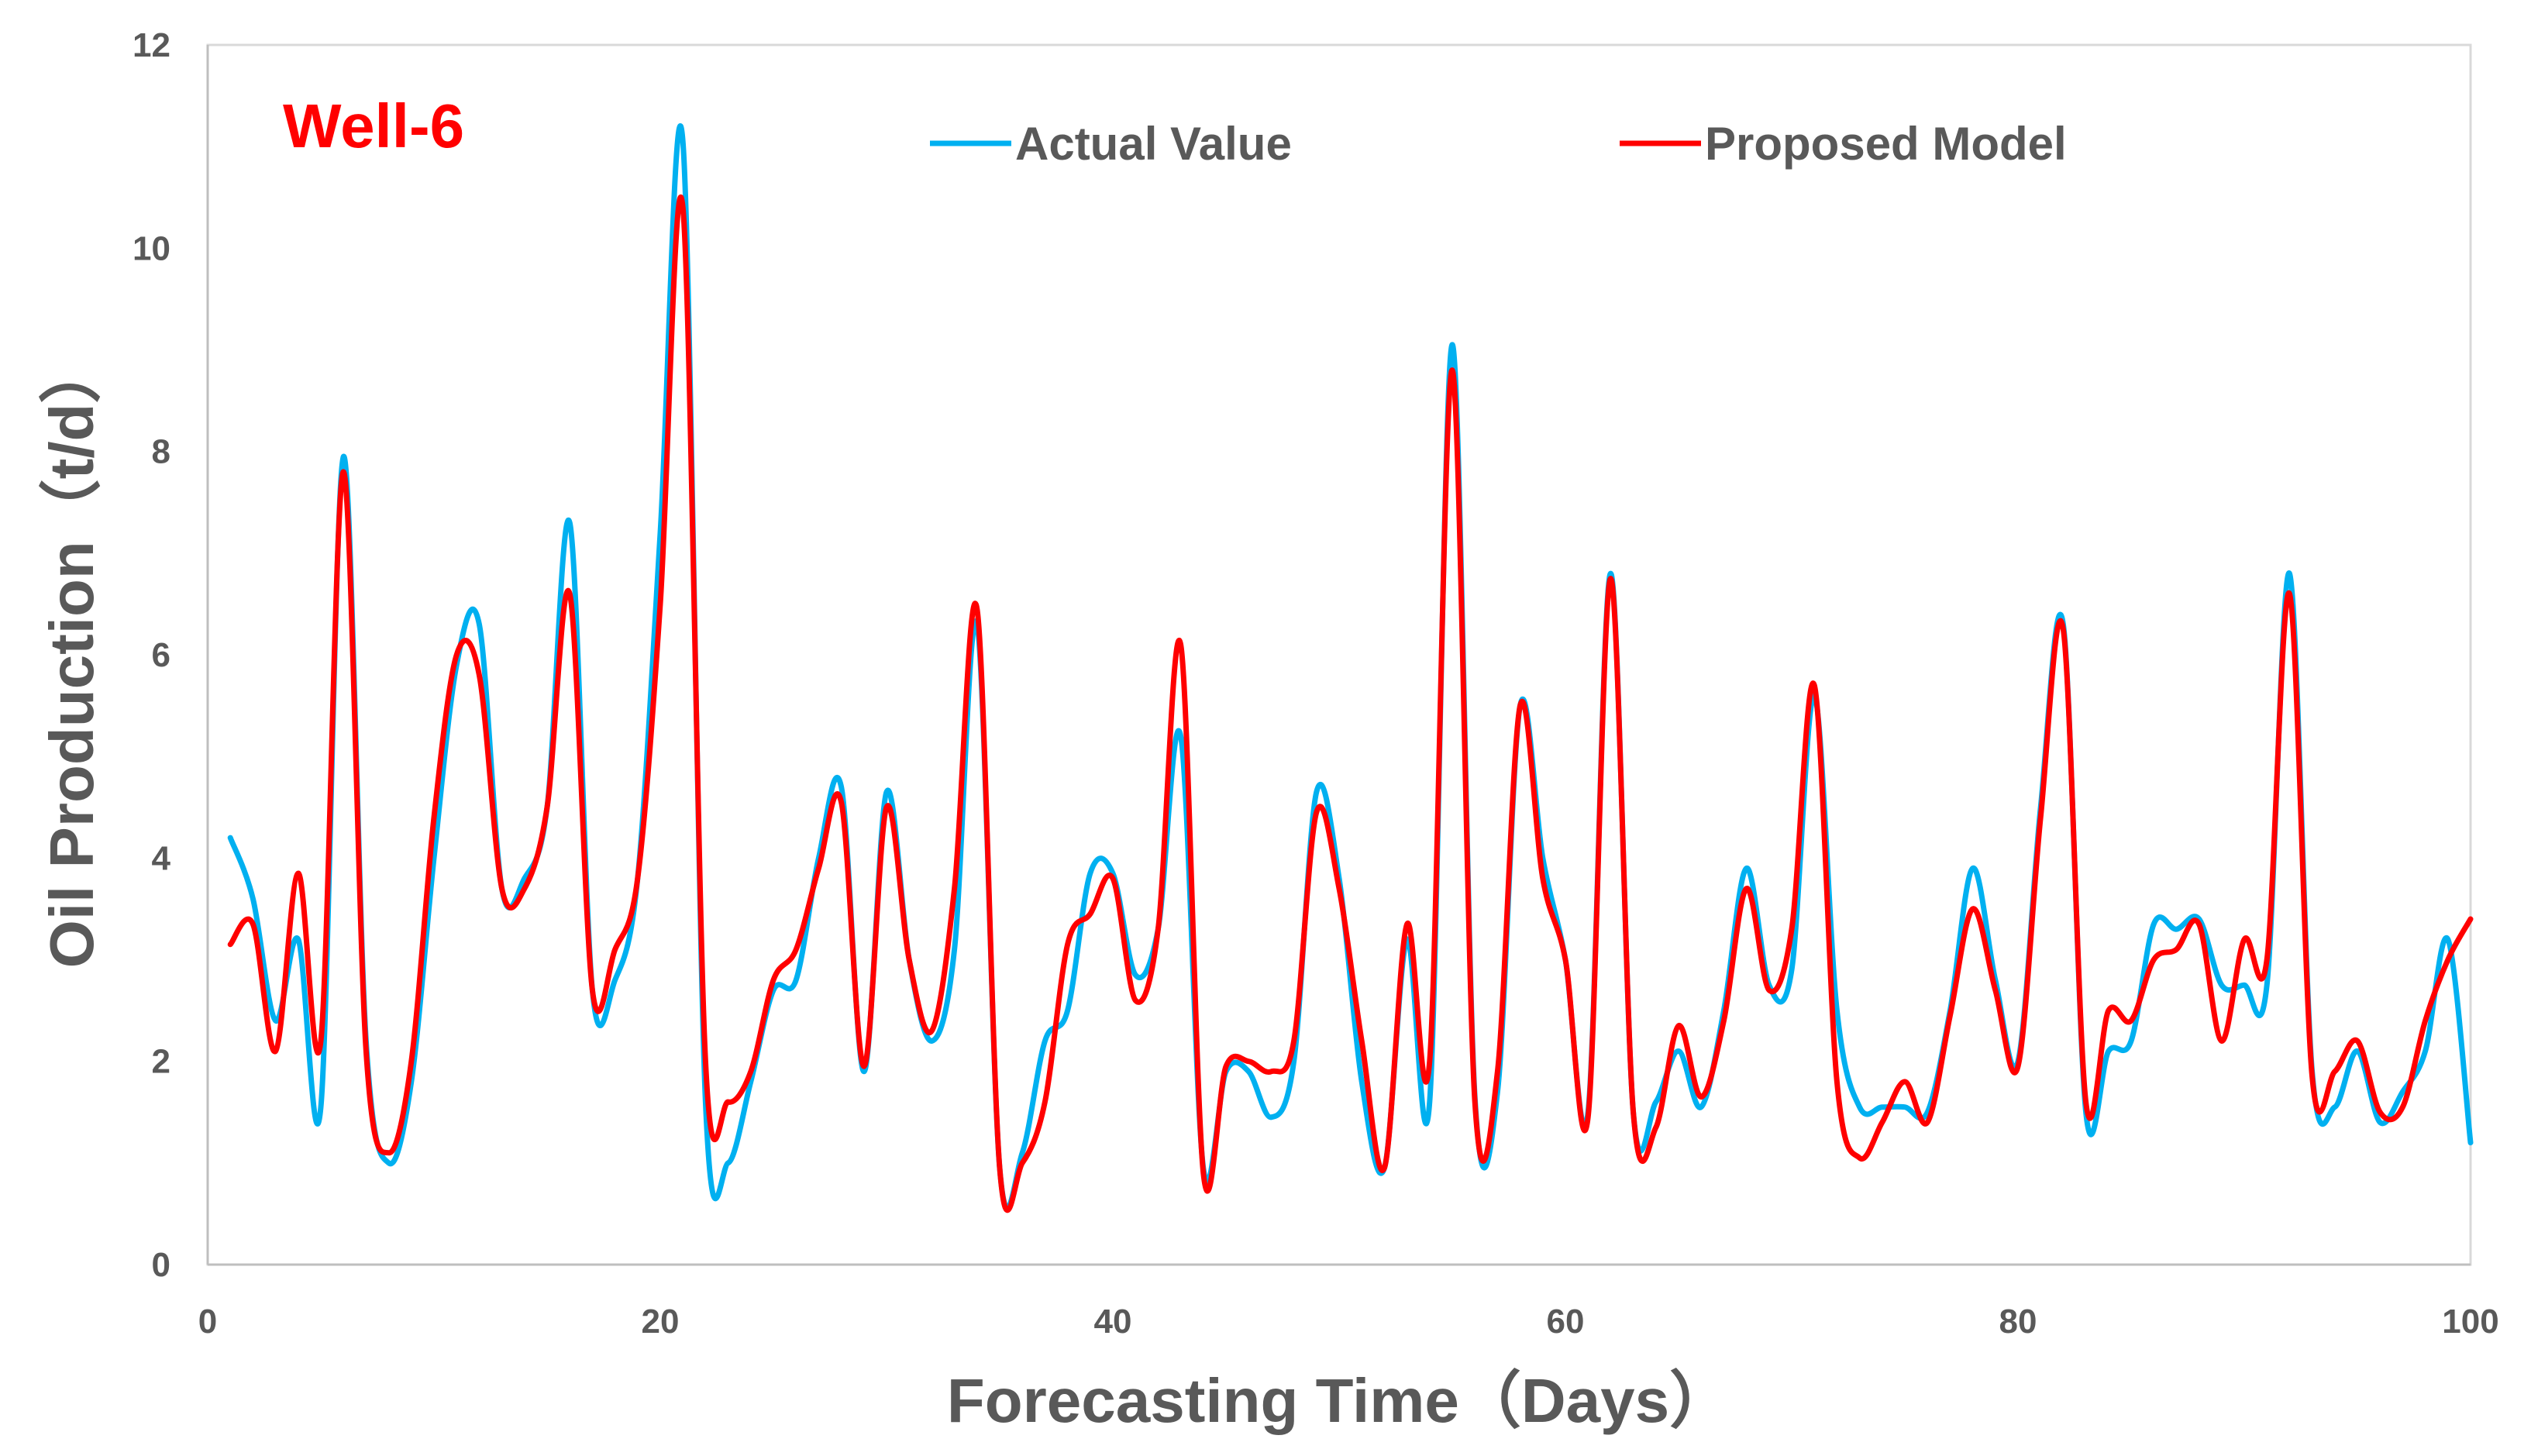 This screenshot has width=2531, height=1456. What do you see at coordinates (161, 1062) in the screenshot?
I see `y-tick-label: 2` at bounding box center [161, 1062].